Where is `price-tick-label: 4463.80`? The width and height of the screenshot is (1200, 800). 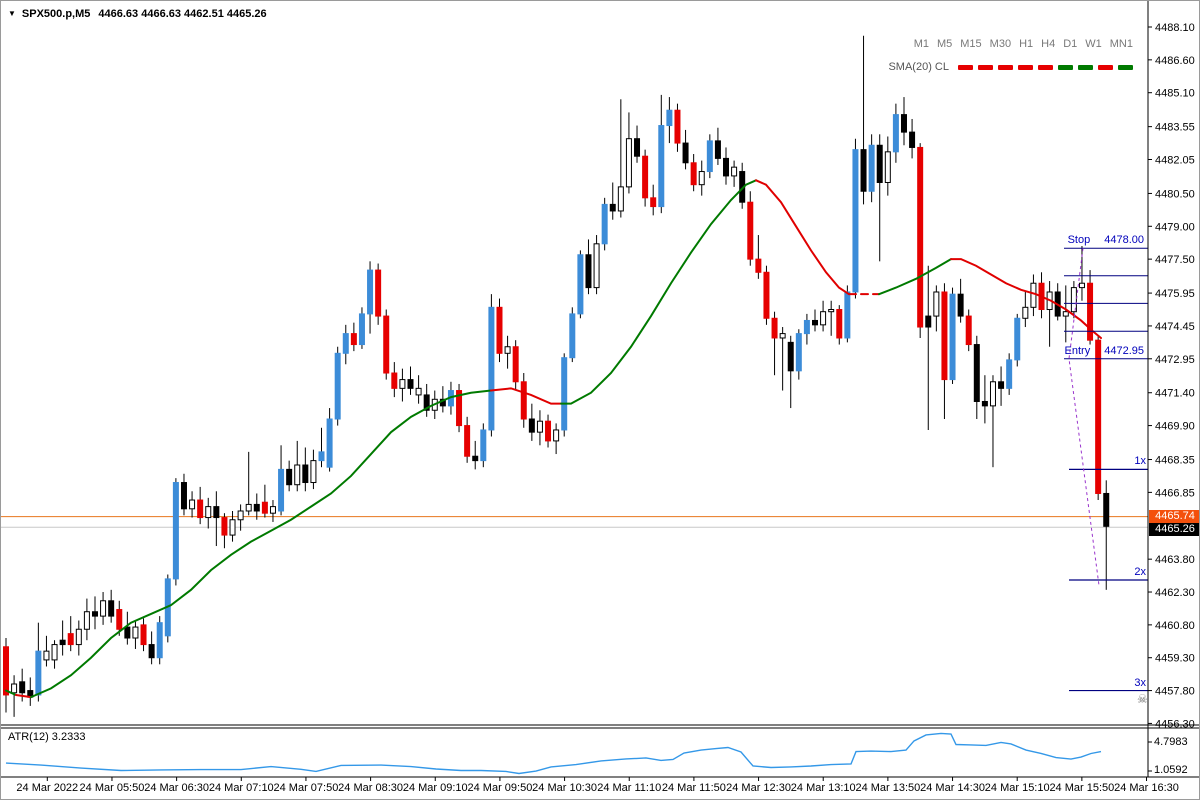
price-tick-label: 4463.80 is located at coordinates (1175, 560).